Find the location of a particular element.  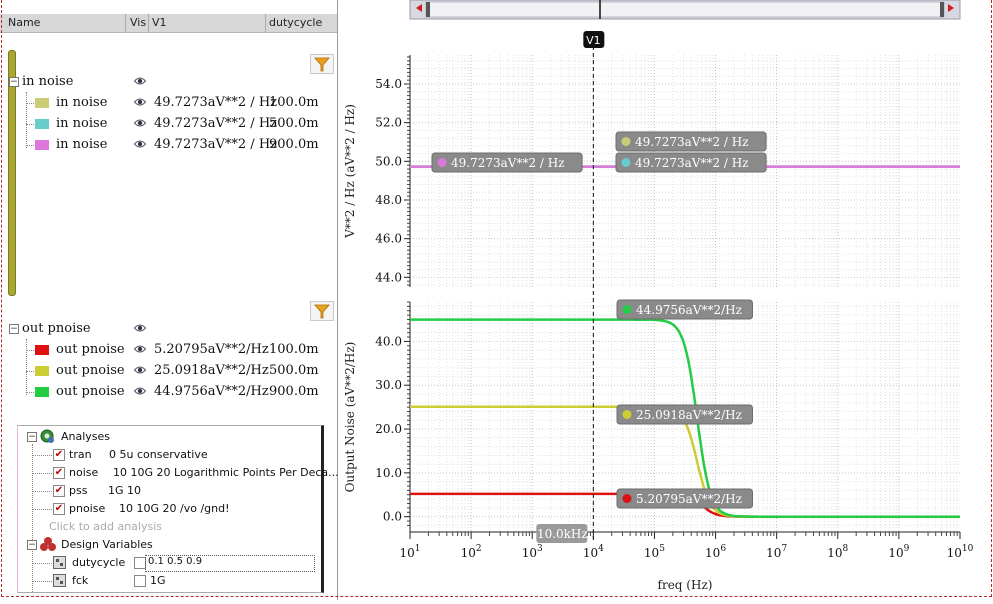

variable-icon is located at coordinates (59, 580).